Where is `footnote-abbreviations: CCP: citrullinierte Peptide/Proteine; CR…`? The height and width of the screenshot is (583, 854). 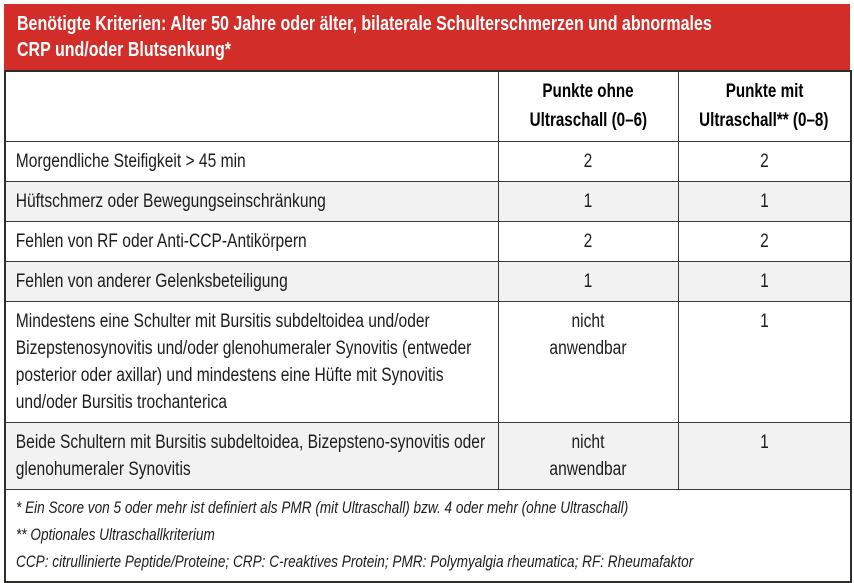 footnote-abbreviations: CCP: citrullinierte Peptide/Proteine; CR… is located at coordinates (355, 561).